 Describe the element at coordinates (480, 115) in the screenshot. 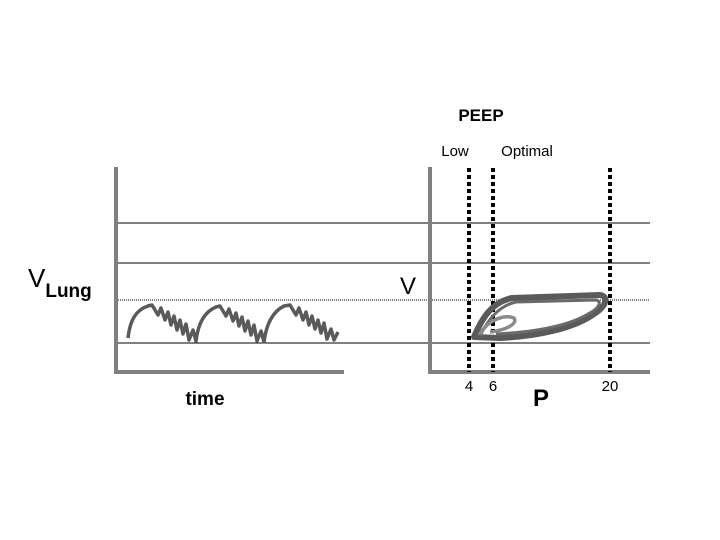

I see `peep-title: PEEP` at that location.